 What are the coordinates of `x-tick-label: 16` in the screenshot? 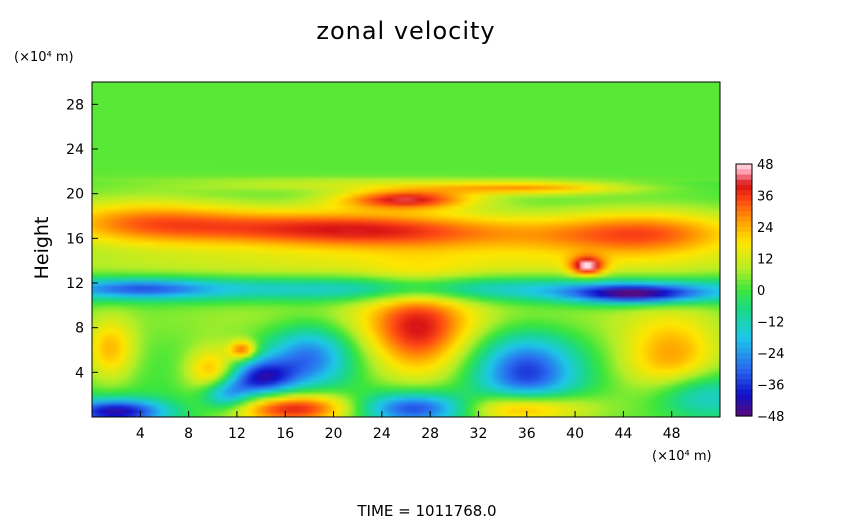 It's located at (285, 434).